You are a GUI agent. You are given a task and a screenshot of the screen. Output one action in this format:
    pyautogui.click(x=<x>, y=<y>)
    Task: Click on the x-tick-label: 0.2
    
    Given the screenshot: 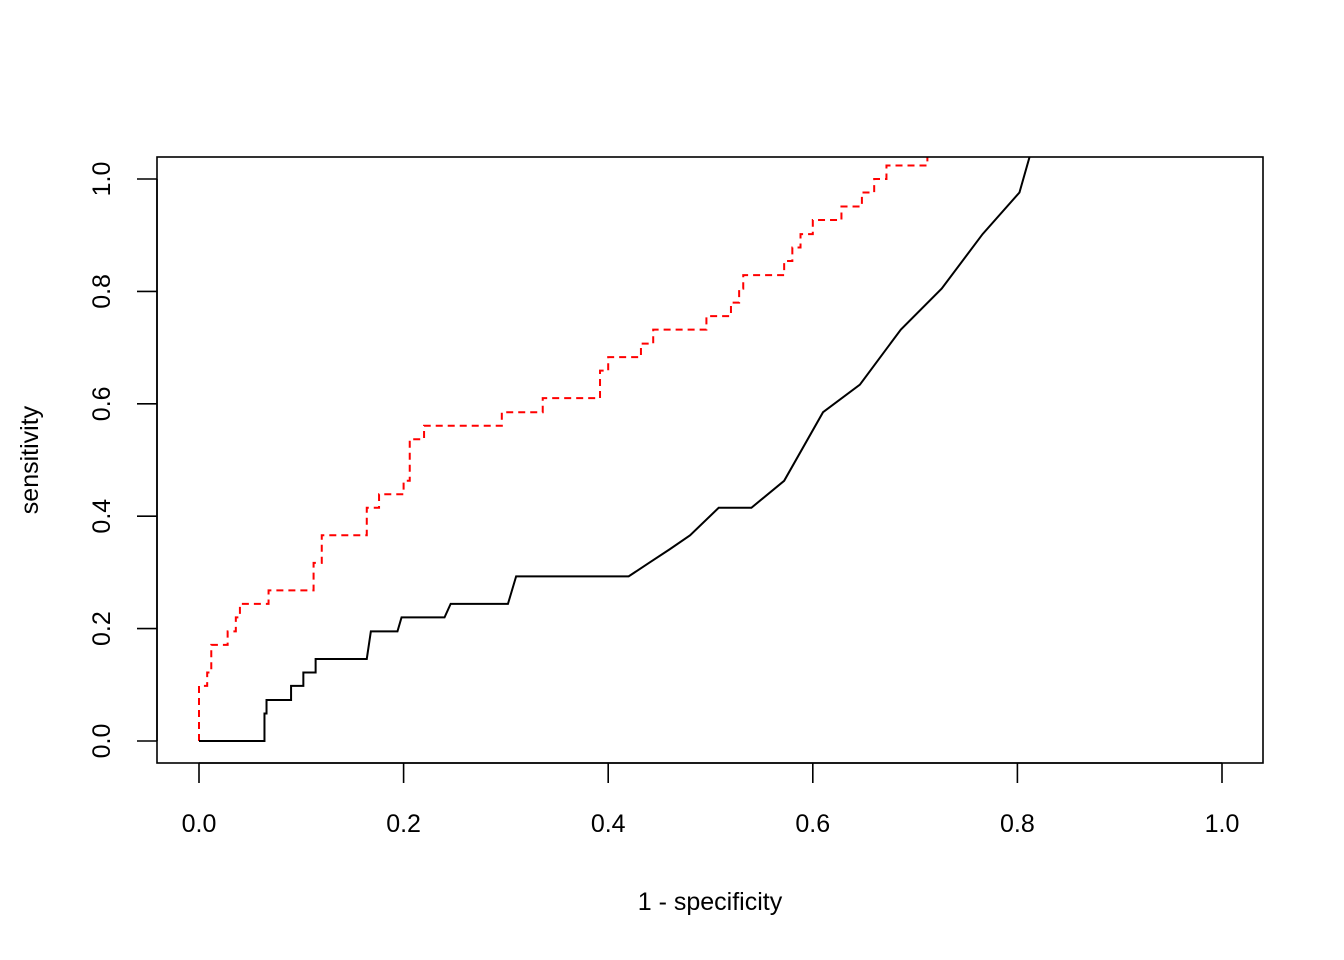 What is the action you would take?
    pyautogui.click(x=403, y=824)
    